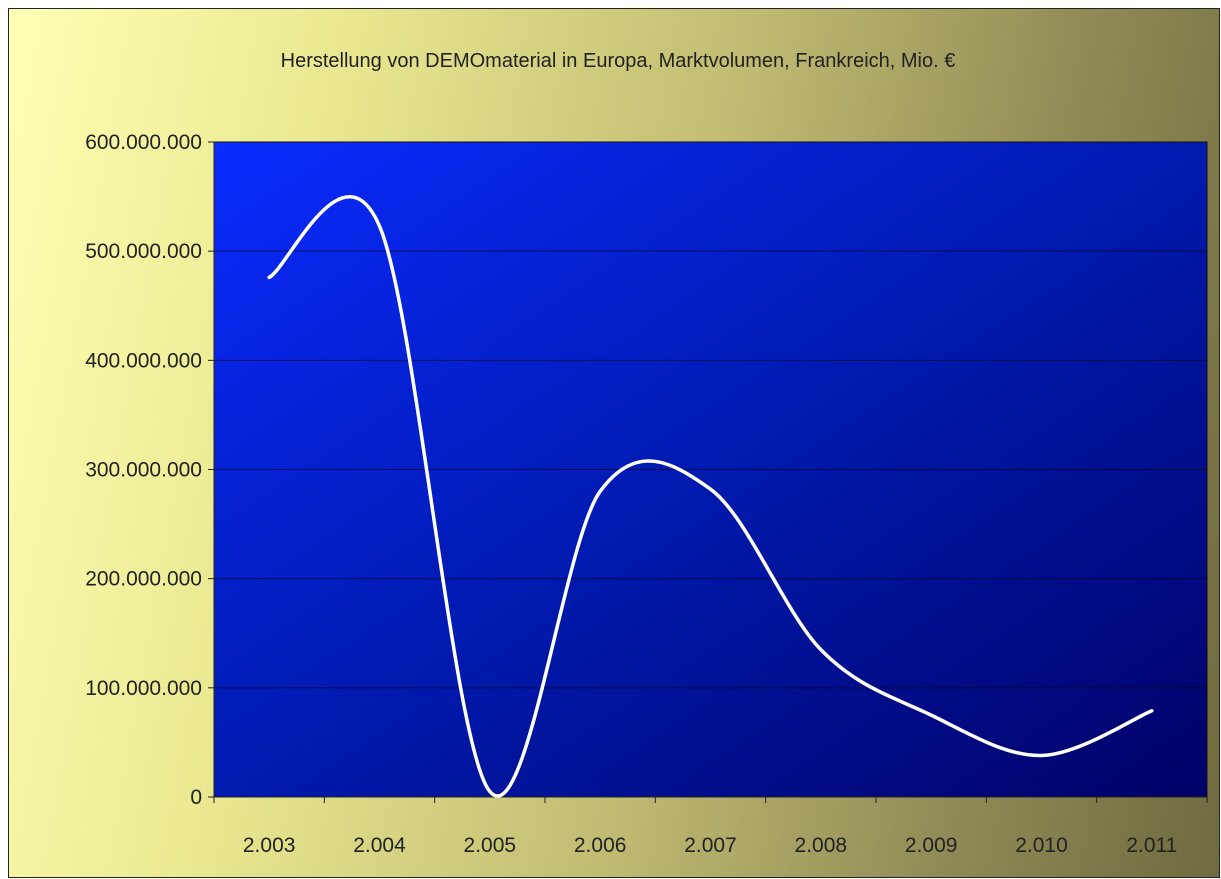 The image size is (1221, 879). I want to click on y-tick-label: 600.000.000, so click(143, 142).